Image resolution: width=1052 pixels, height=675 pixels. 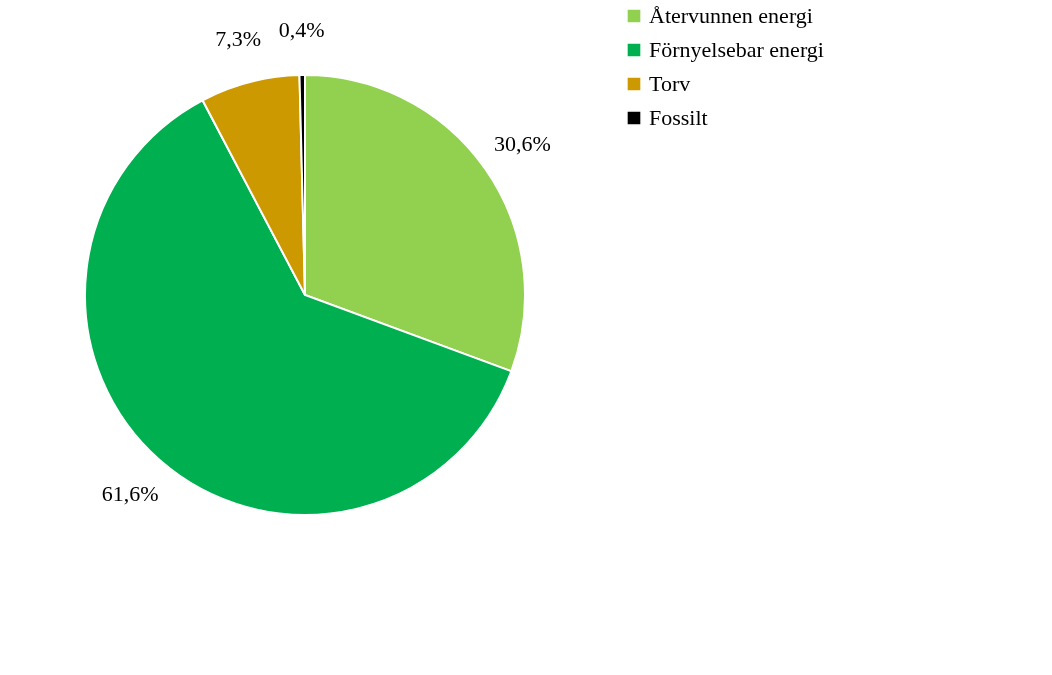 What do you see at coordinates (238, 38) in the screenshot?
I see `data-label: 7,3%` at bounding box center [238, 38].